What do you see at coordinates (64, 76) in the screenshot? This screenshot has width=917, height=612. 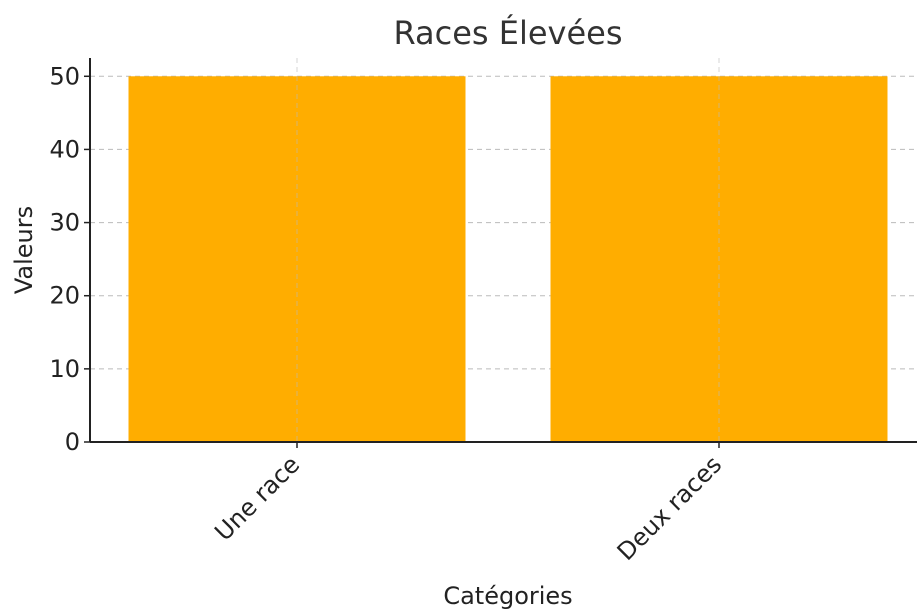 I see `y-tick-label: 50` at bounding box center [64, 76].